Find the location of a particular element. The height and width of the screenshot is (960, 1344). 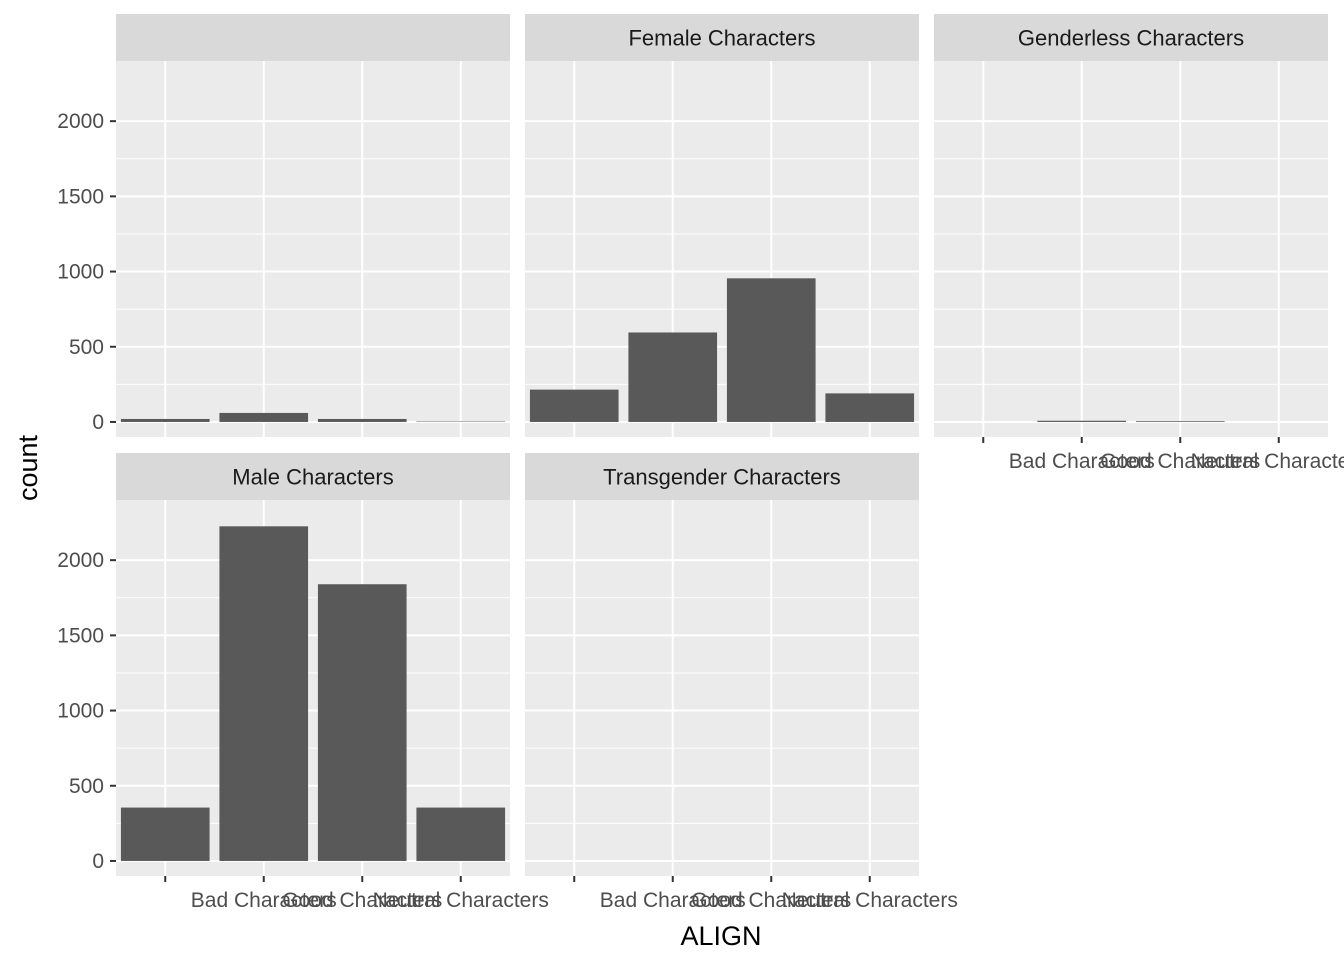

facet-strip-label: Female Characters is located at coordinates (721, 38).